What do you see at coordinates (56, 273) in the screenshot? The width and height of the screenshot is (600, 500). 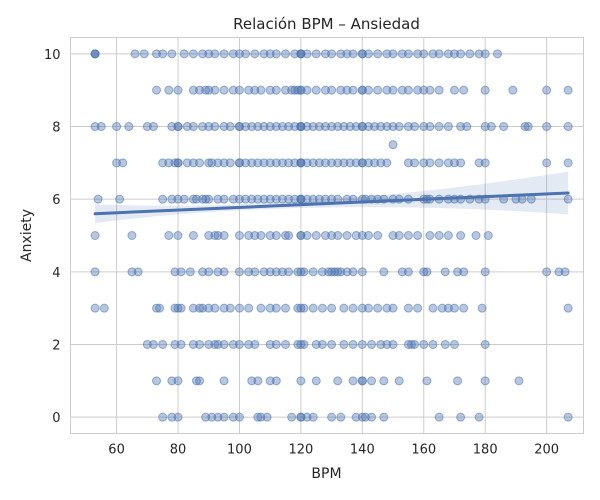 I see `y-tick-label: 4` at bounding box center [56, 273].